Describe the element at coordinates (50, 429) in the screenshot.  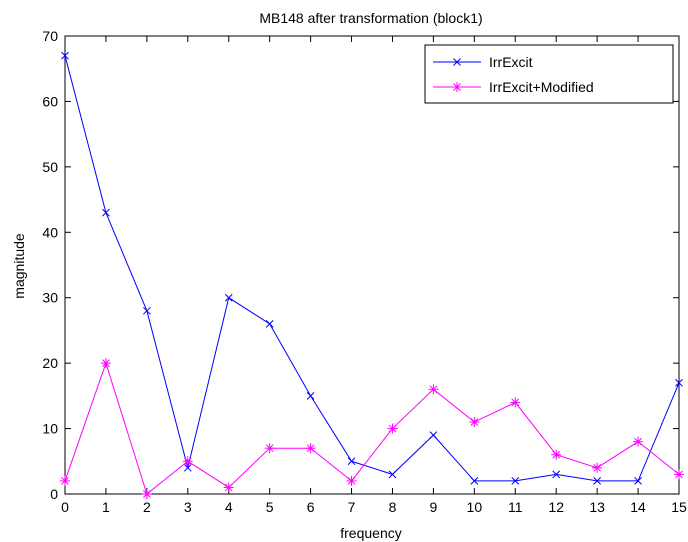
I see `y-tick-label: 10` at that location.